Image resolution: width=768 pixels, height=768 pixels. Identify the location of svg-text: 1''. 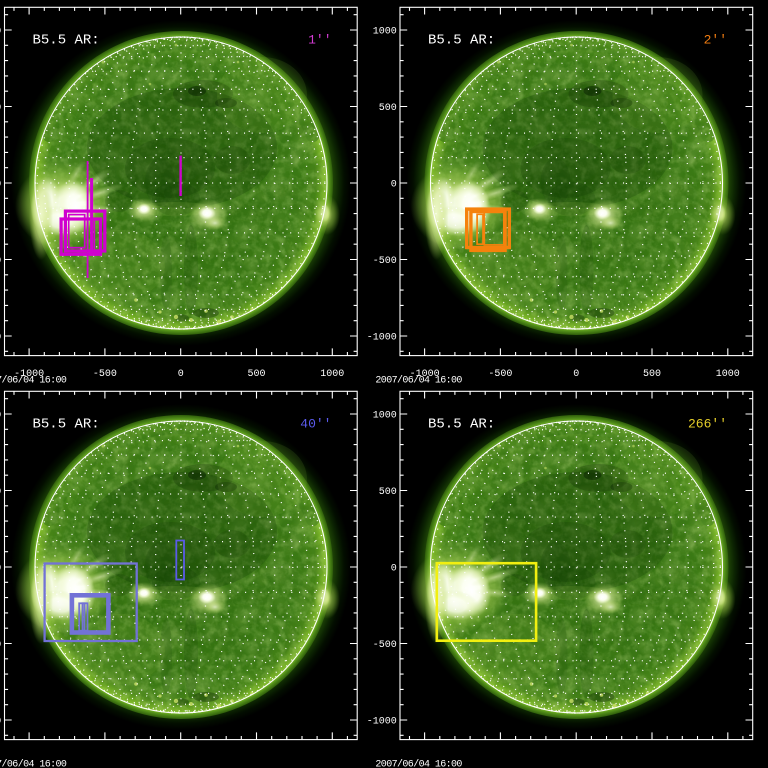
(319, 39).